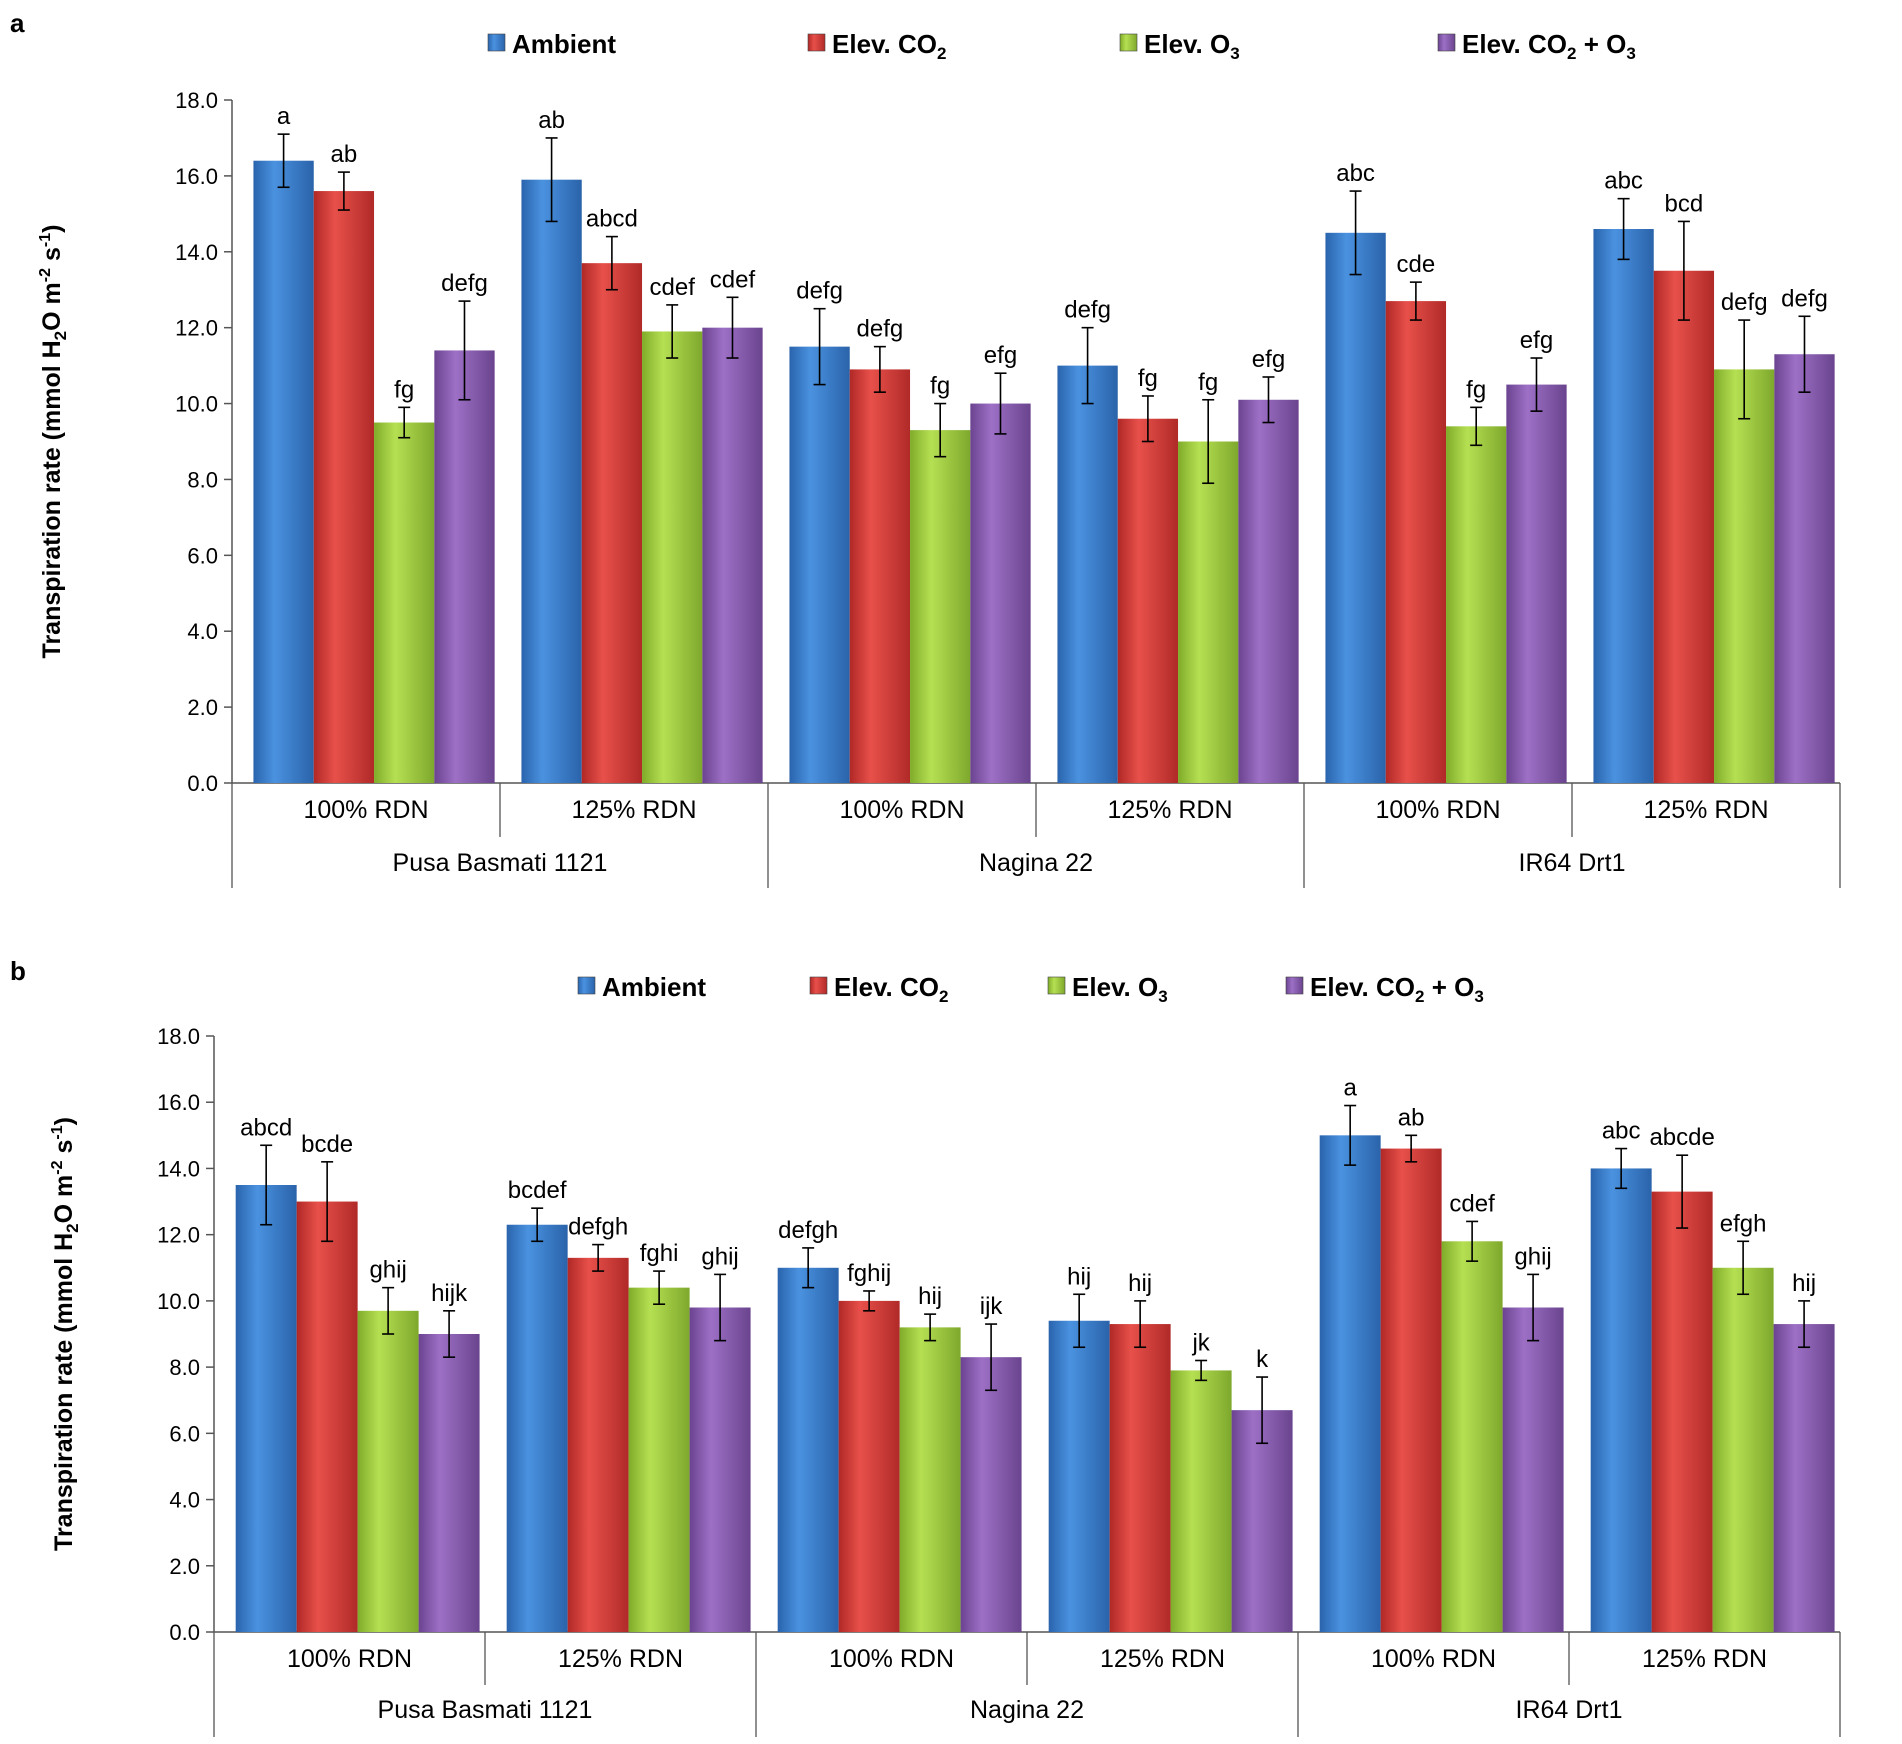  I want to click on y-tick-label: 6.0, so click(184, 1433).